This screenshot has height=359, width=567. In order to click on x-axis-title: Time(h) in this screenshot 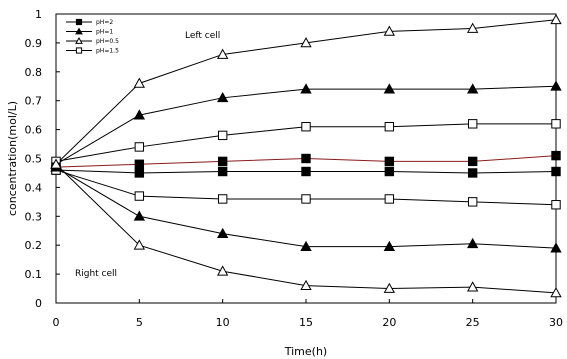, I will do `click(305, 351)`.